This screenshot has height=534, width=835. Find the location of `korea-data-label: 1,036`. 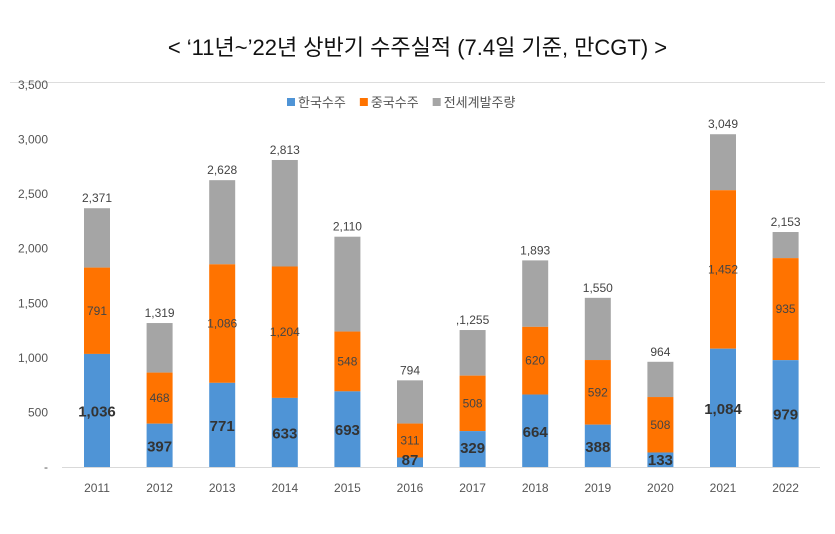

korea-data-label: 1,036 is located at coordinates (97, 411).